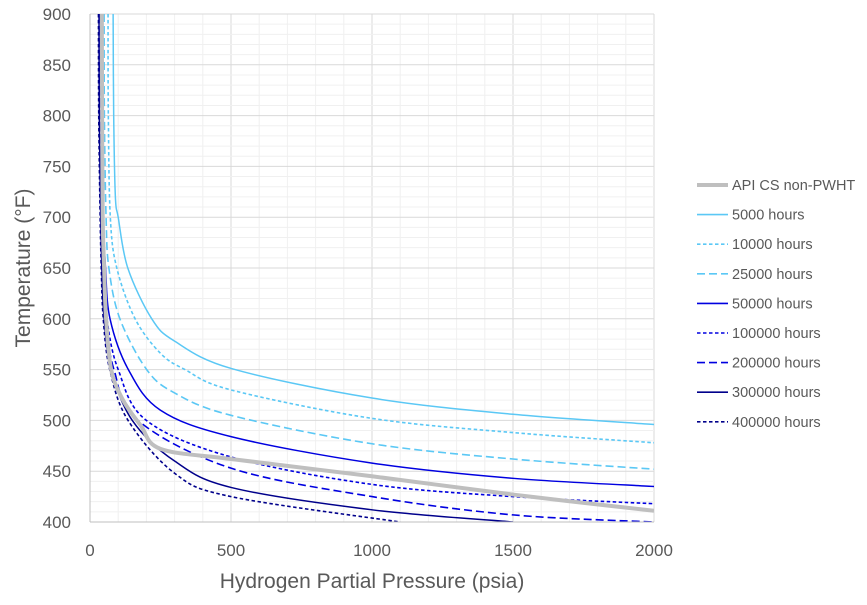  I want to click on y-tick-label: 550, so click(57, 370).